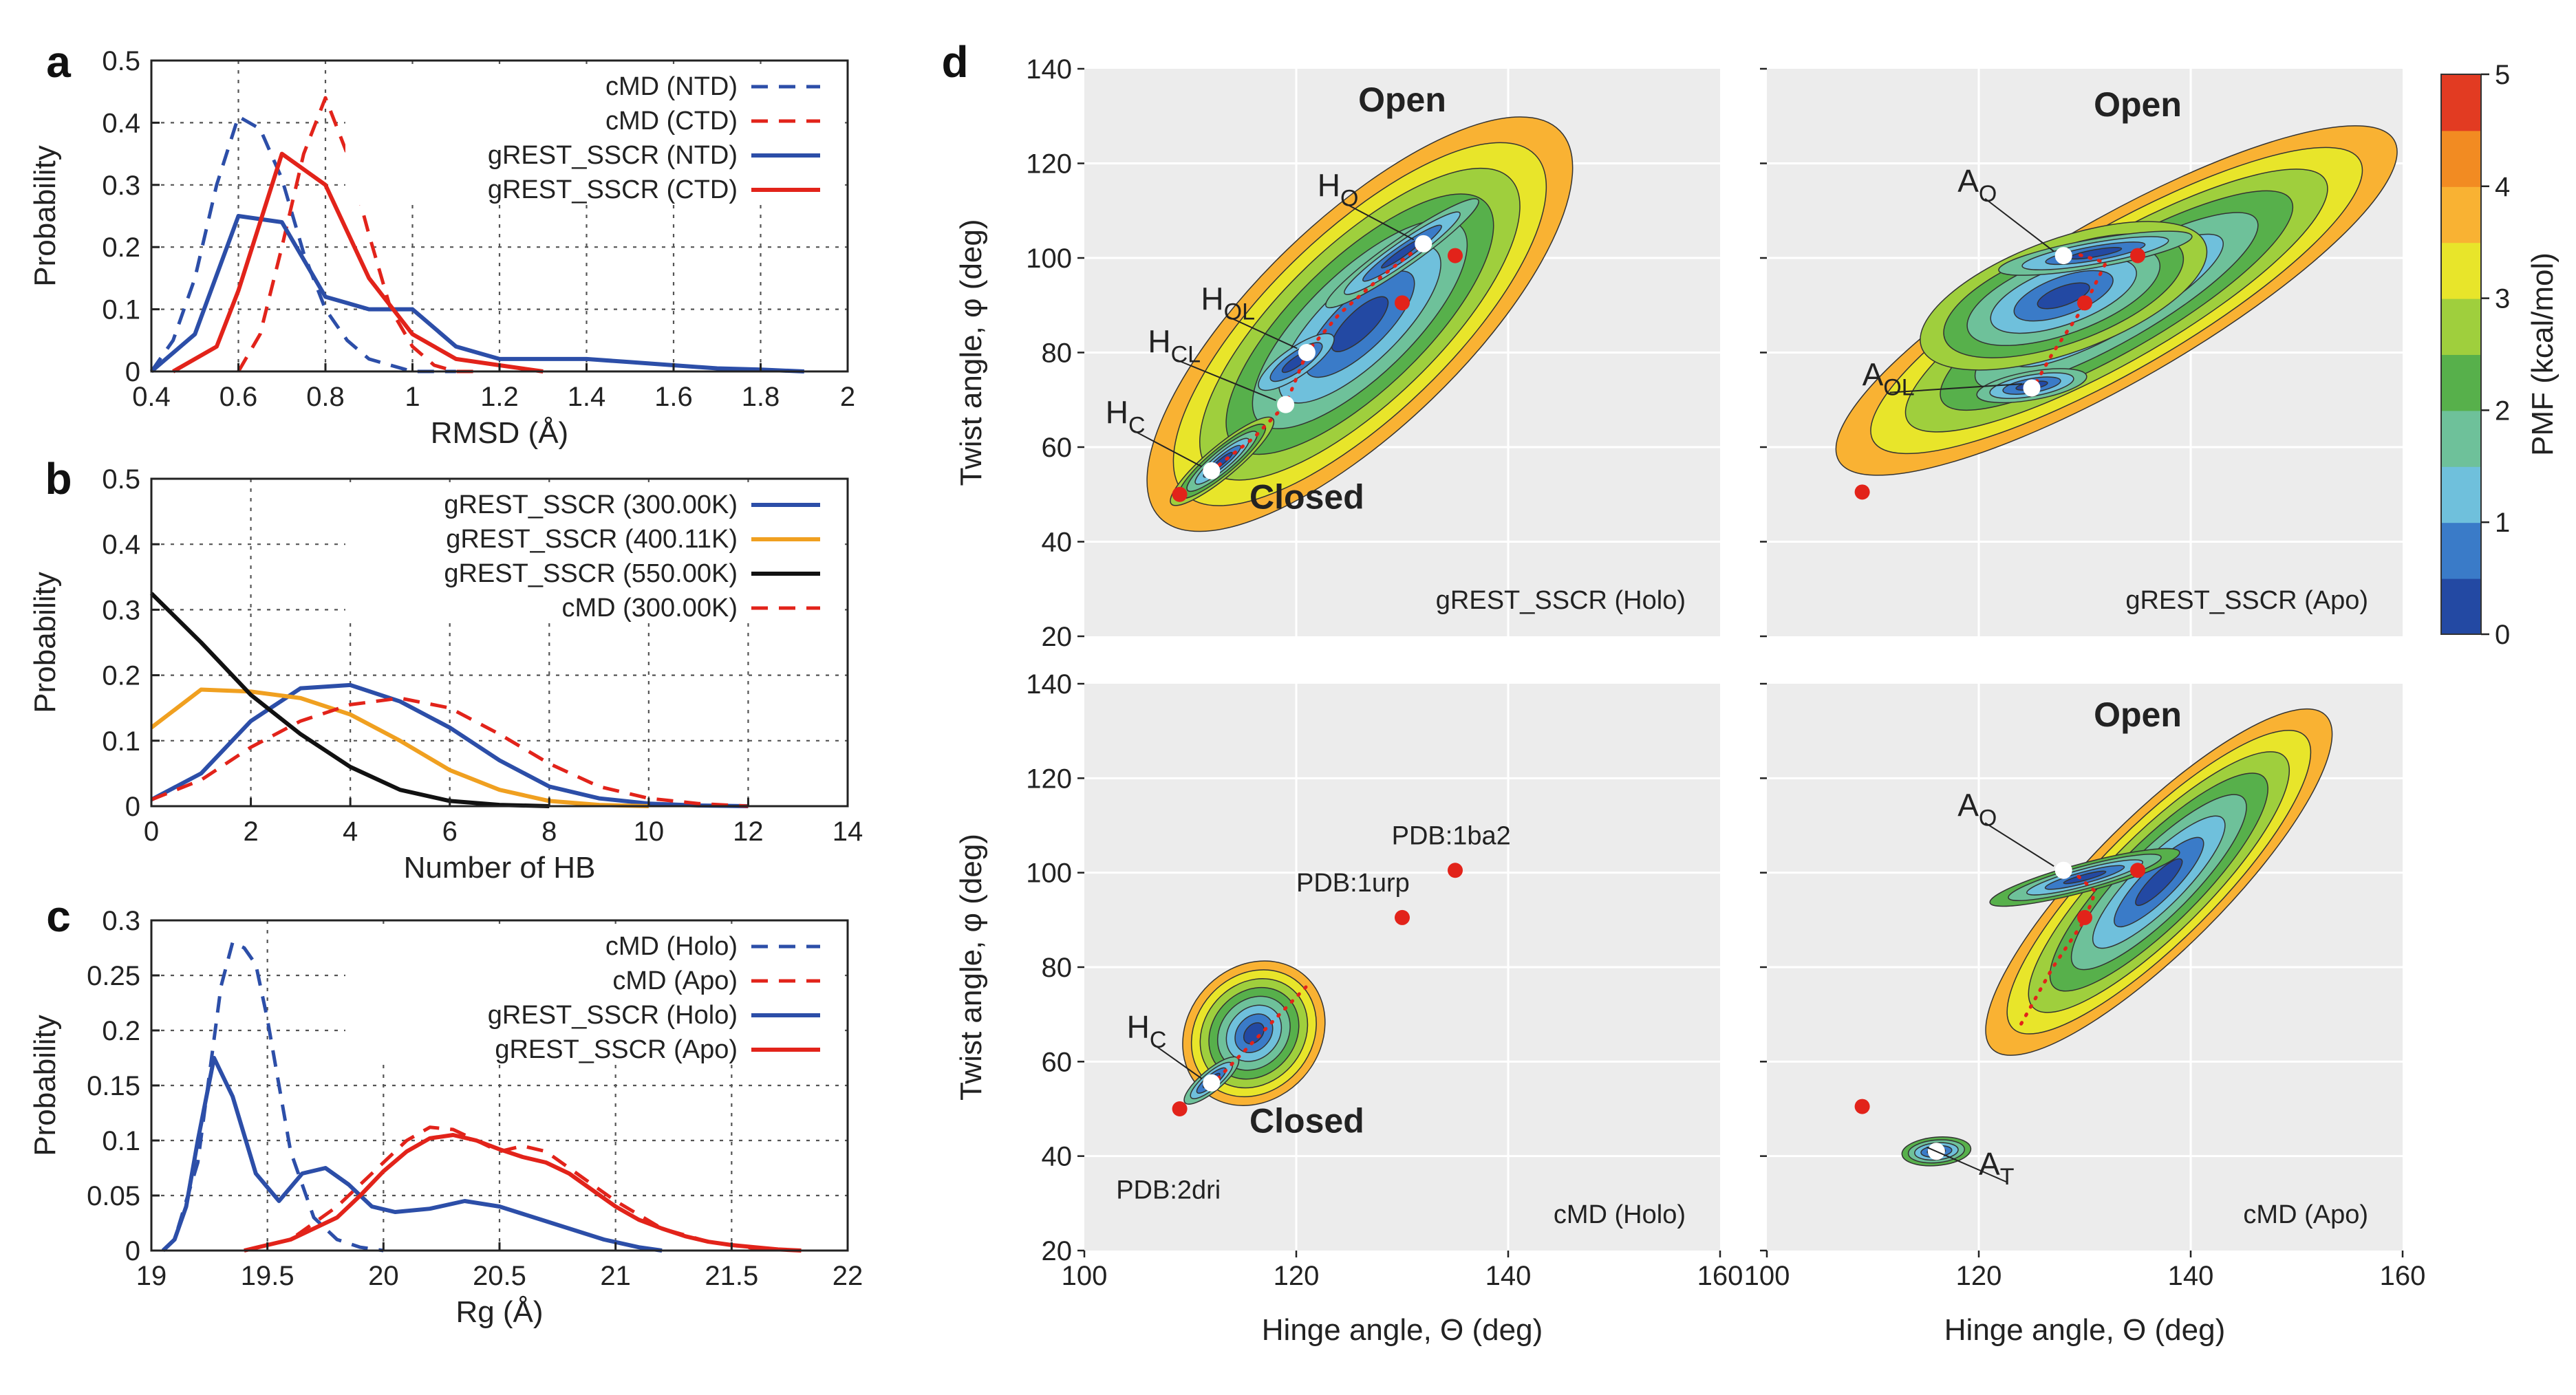 The image size is (2576, 1395). Describe the element at coordinates (593, 945) in the screenshot. I see `legend-bg` at that location.